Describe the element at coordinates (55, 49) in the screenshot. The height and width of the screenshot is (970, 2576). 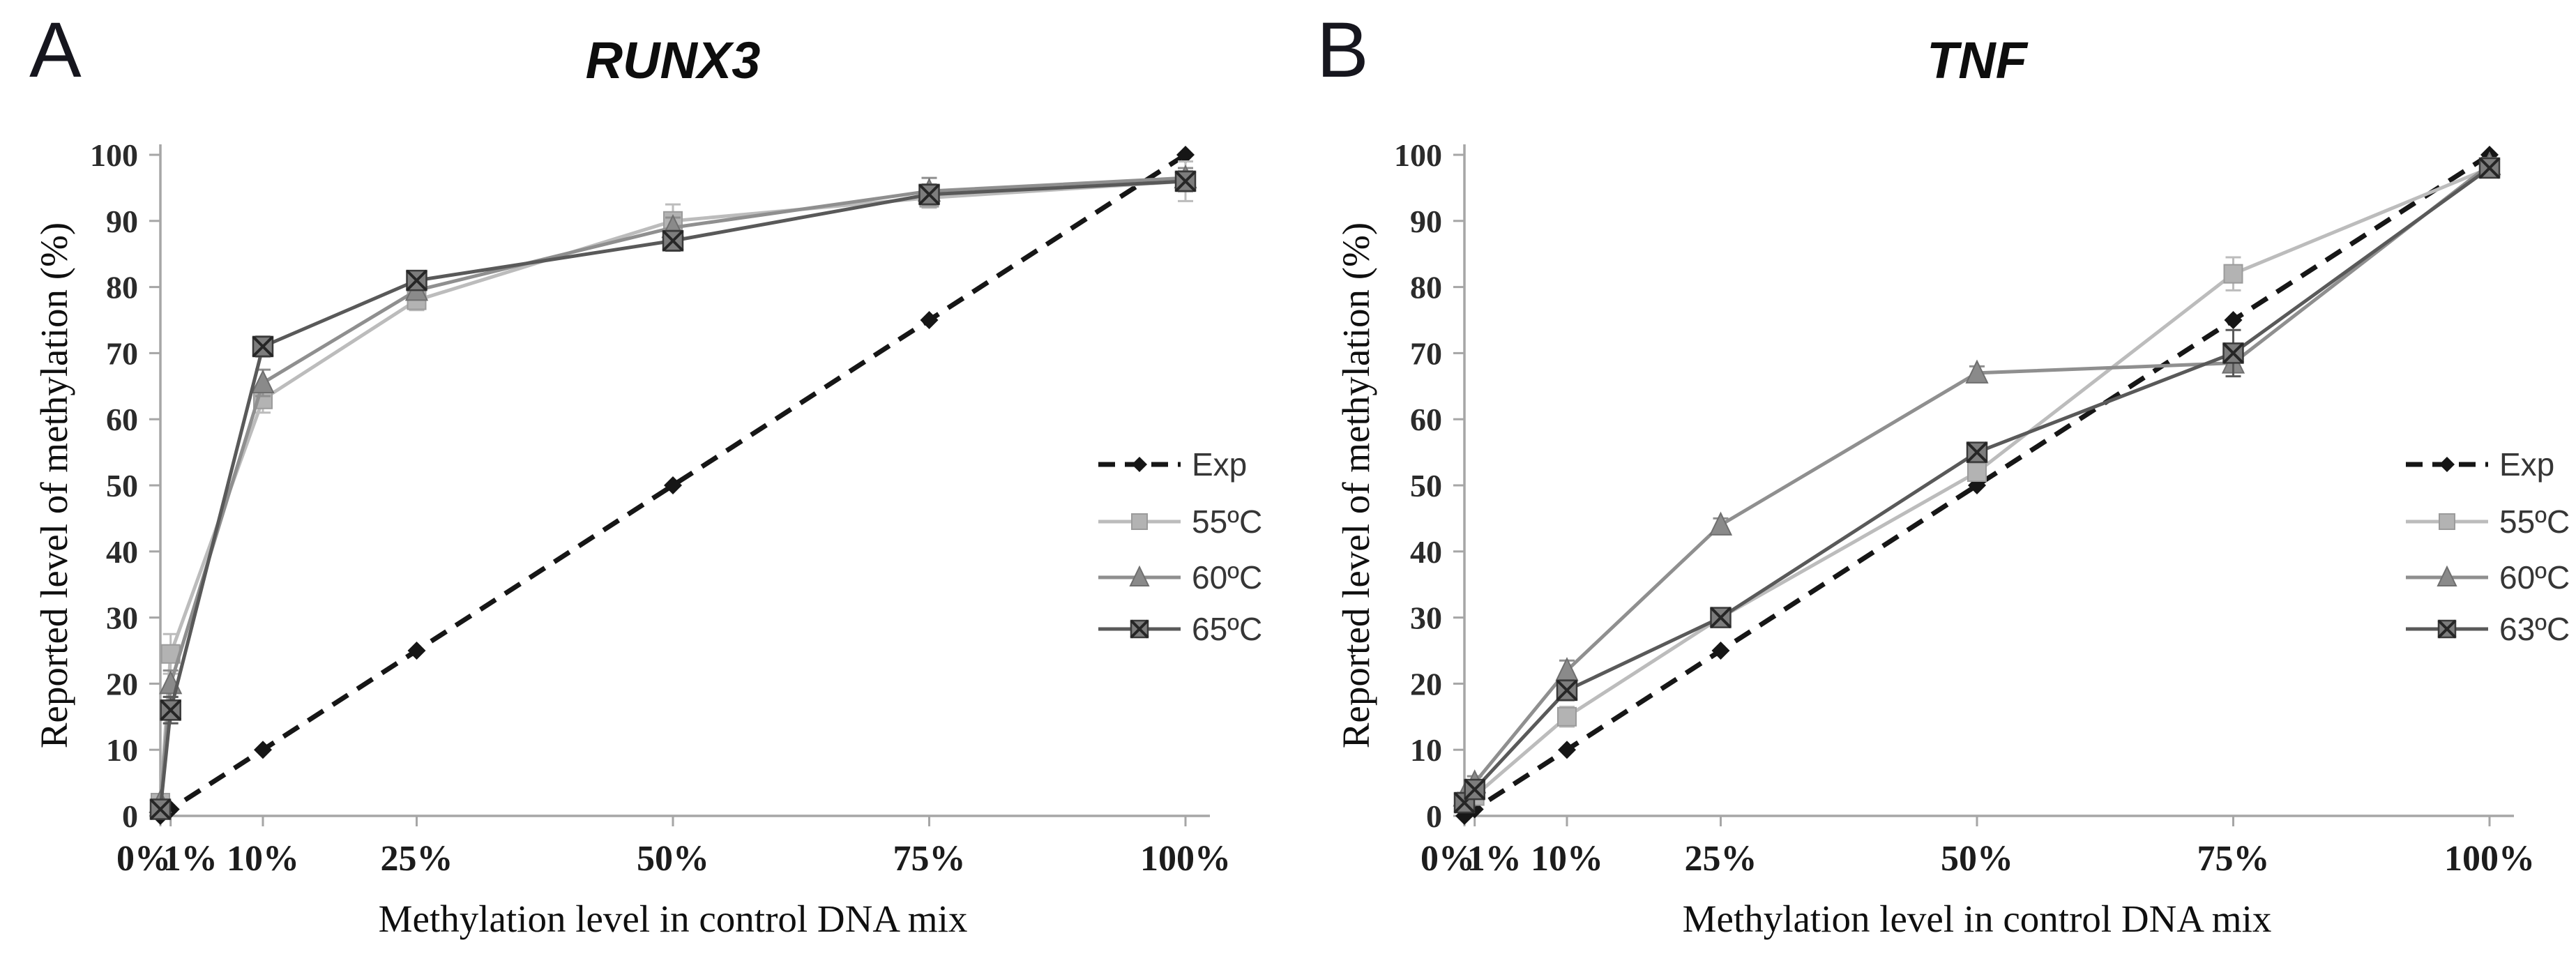
I see `panel-a-label: A` at that location.